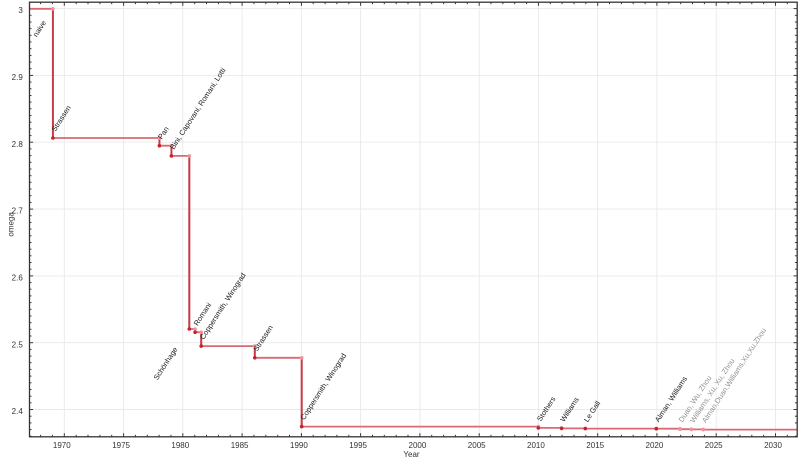 The image size is (800, 465). What do you see at coordinates (773, 445) in the screenshot?
I see `svg-text: 2030` at bounding box center [773, 445].